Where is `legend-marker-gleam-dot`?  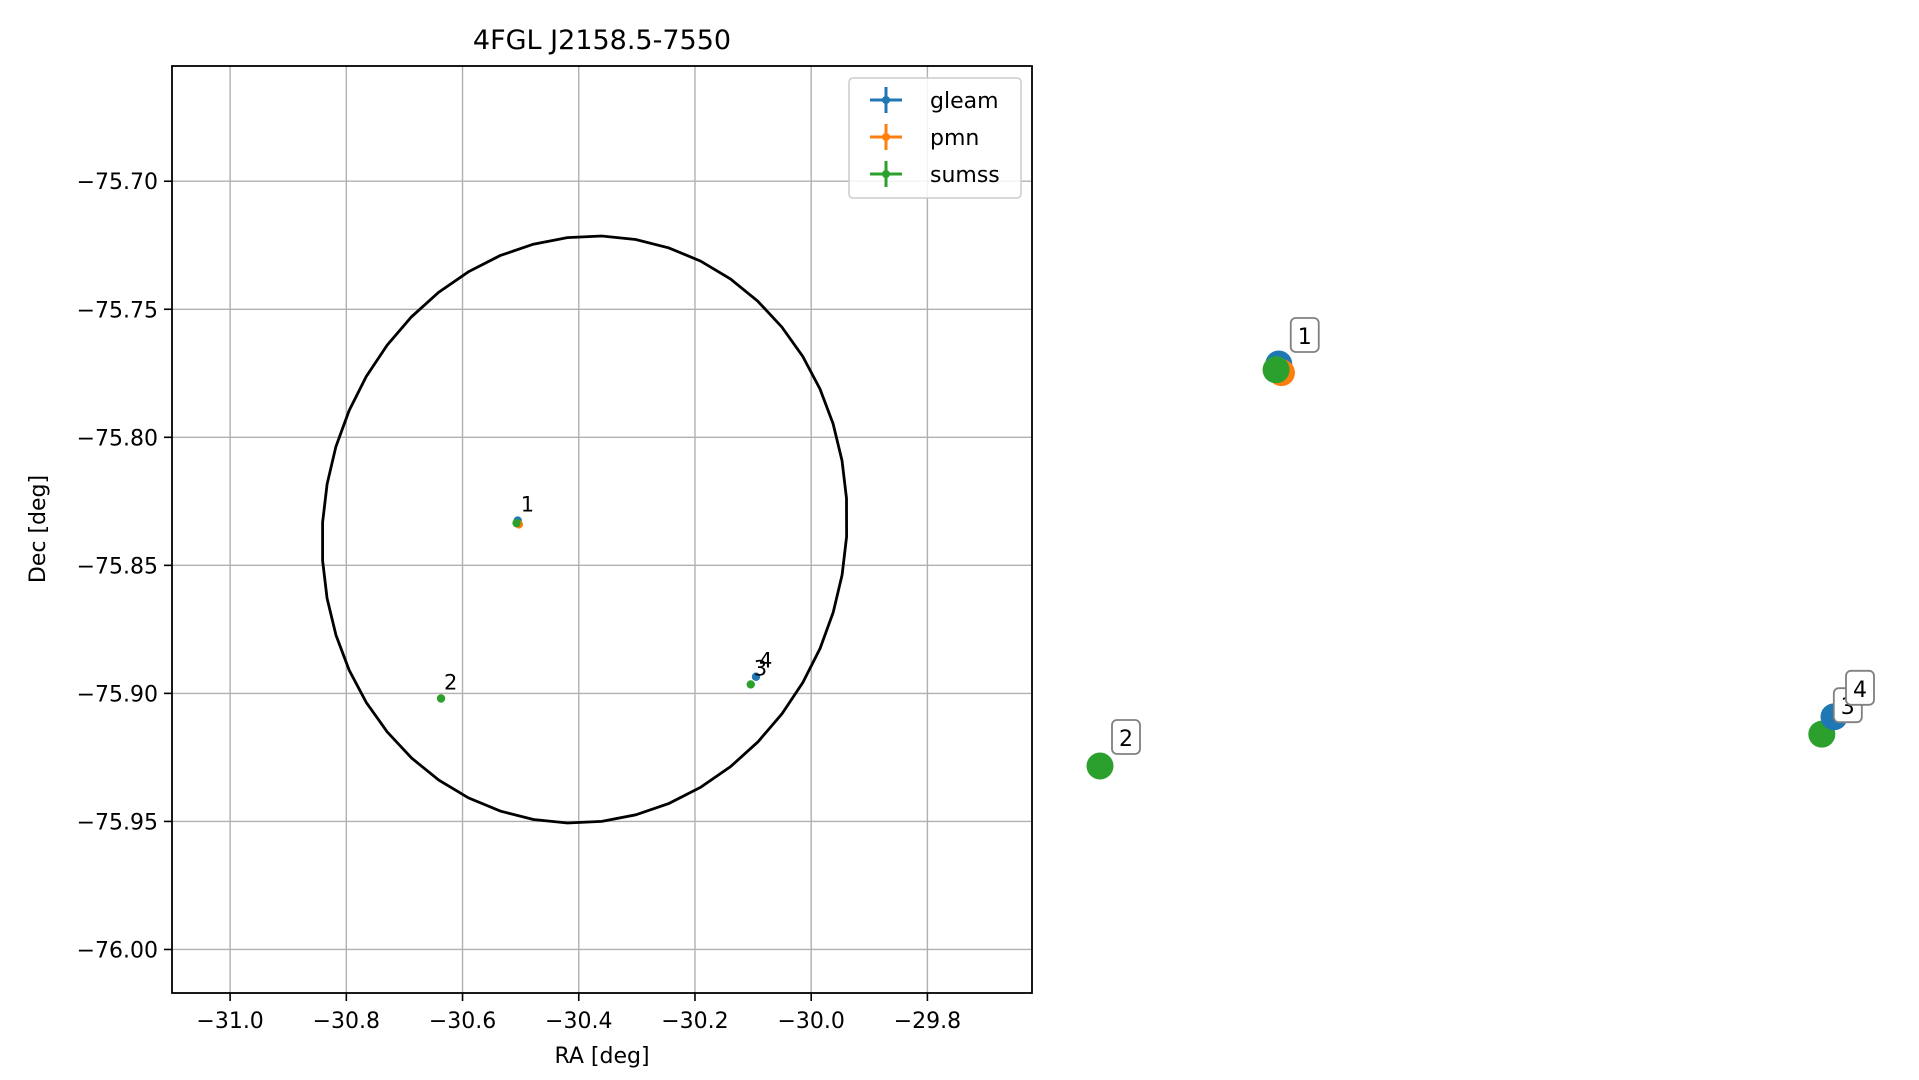 legend-marker-gleam-dot is located at coordinates (886, 100).